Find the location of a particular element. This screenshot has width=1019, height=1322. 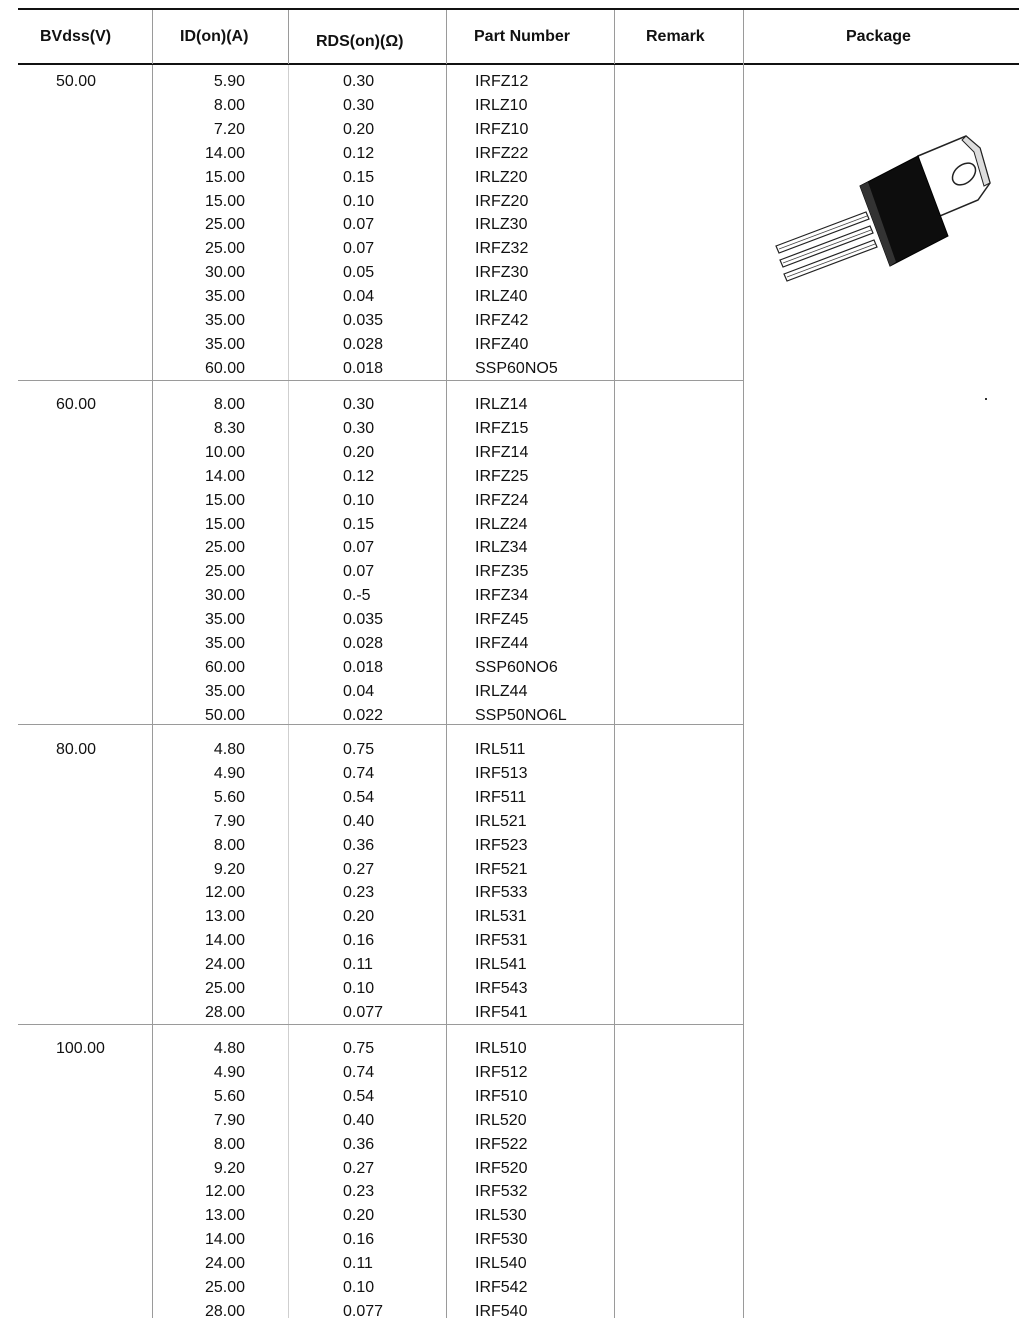

part-number: IRFZ32 is located at coordinates (502, 248).